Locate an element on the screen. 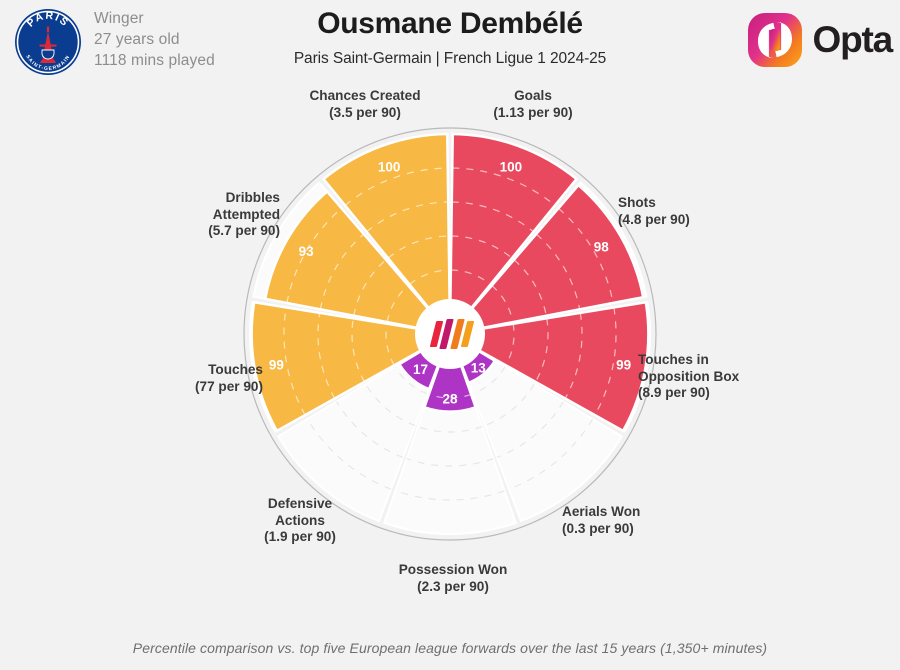 The height and width of the screenshot is (670, 900). opta-logo: Opta is located at coordinates (820, 40).